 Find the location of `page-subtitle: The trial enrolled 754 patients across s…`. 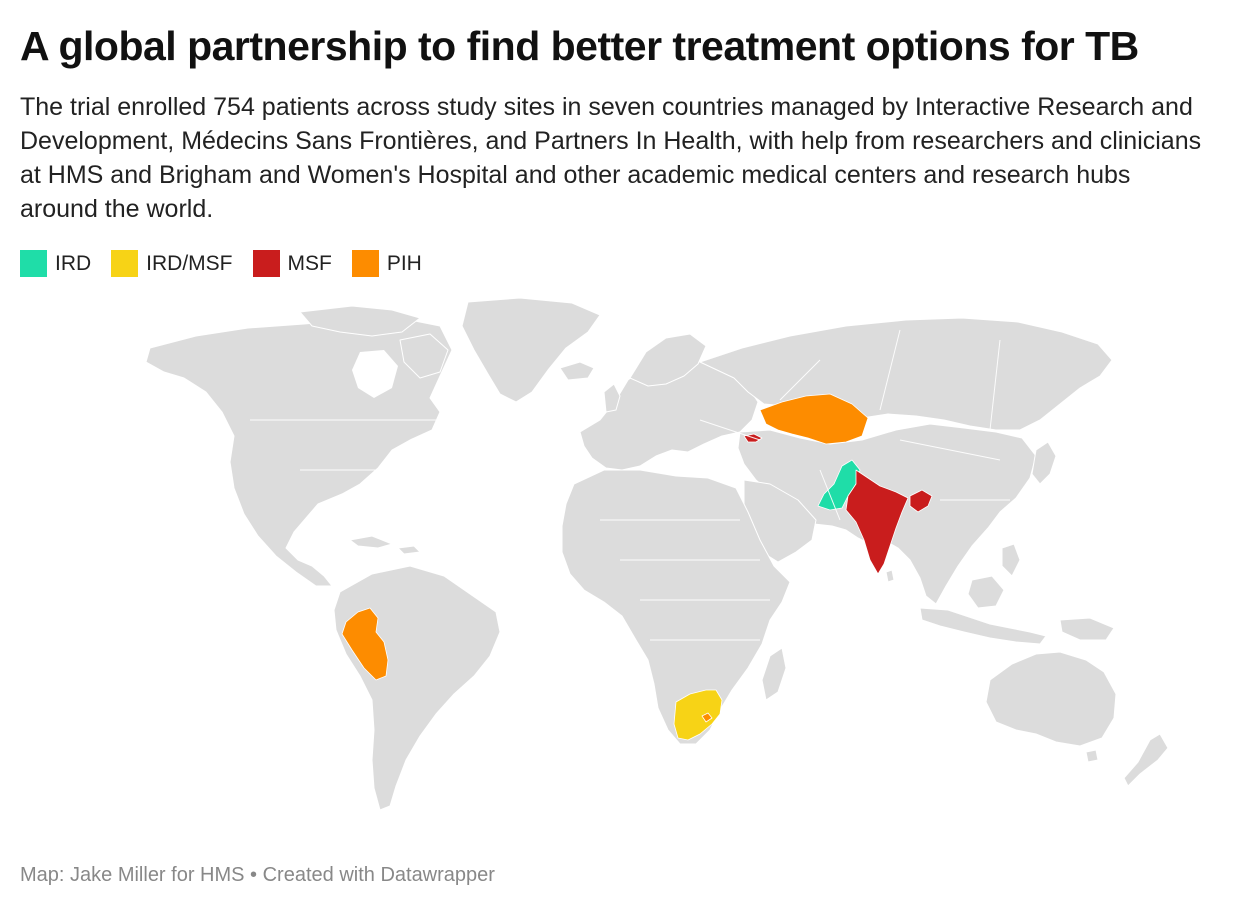

page-subtitle: The trial enrolled 754 patients across s… is located at coordinates (611, 158).